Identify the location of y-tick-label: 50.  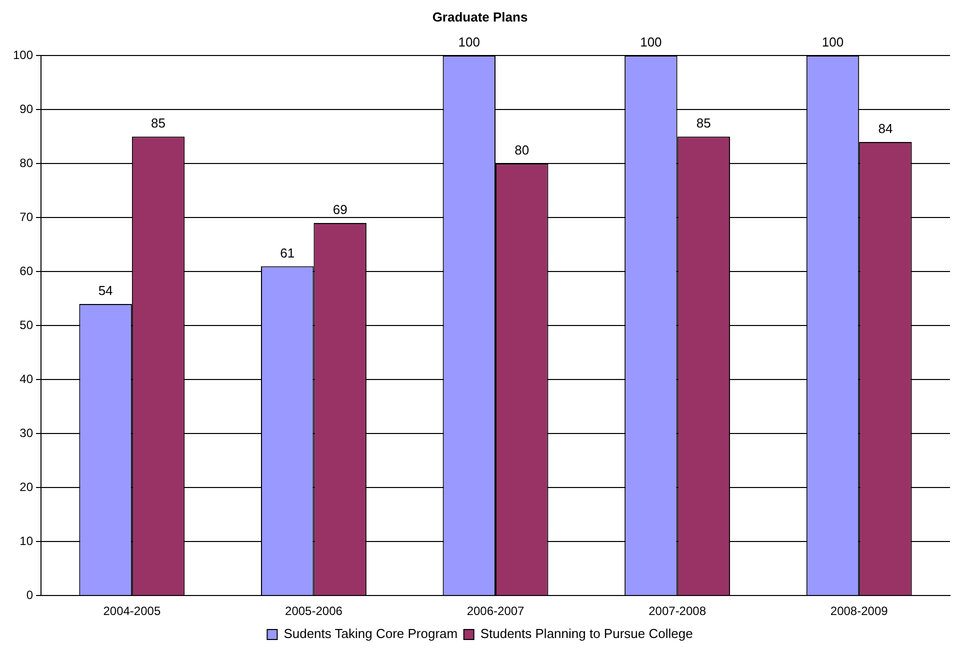
(27, 325).